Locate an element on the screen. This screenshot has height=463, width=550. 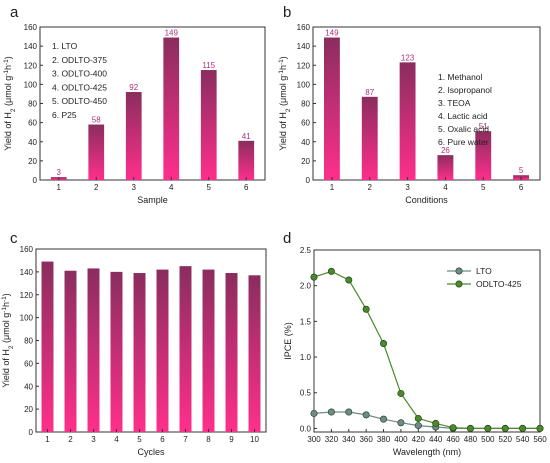
panel-c-x-tick-label: 4 is located at coordinates (116, 439).